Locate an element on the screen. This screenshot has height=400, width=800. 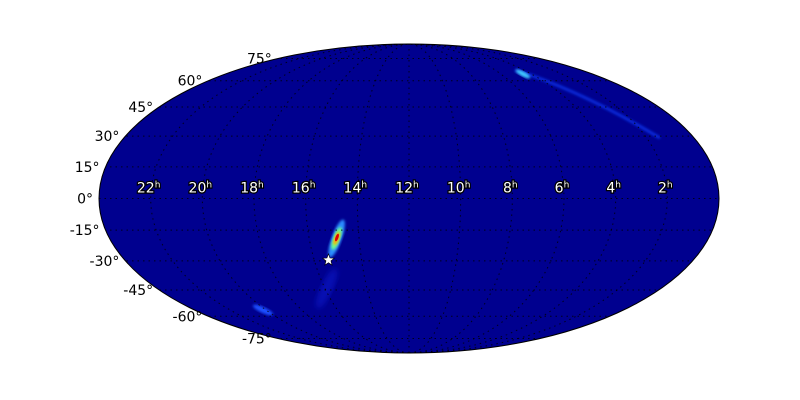
ra-tick-label: 16h is located at coordinates (304, 189).